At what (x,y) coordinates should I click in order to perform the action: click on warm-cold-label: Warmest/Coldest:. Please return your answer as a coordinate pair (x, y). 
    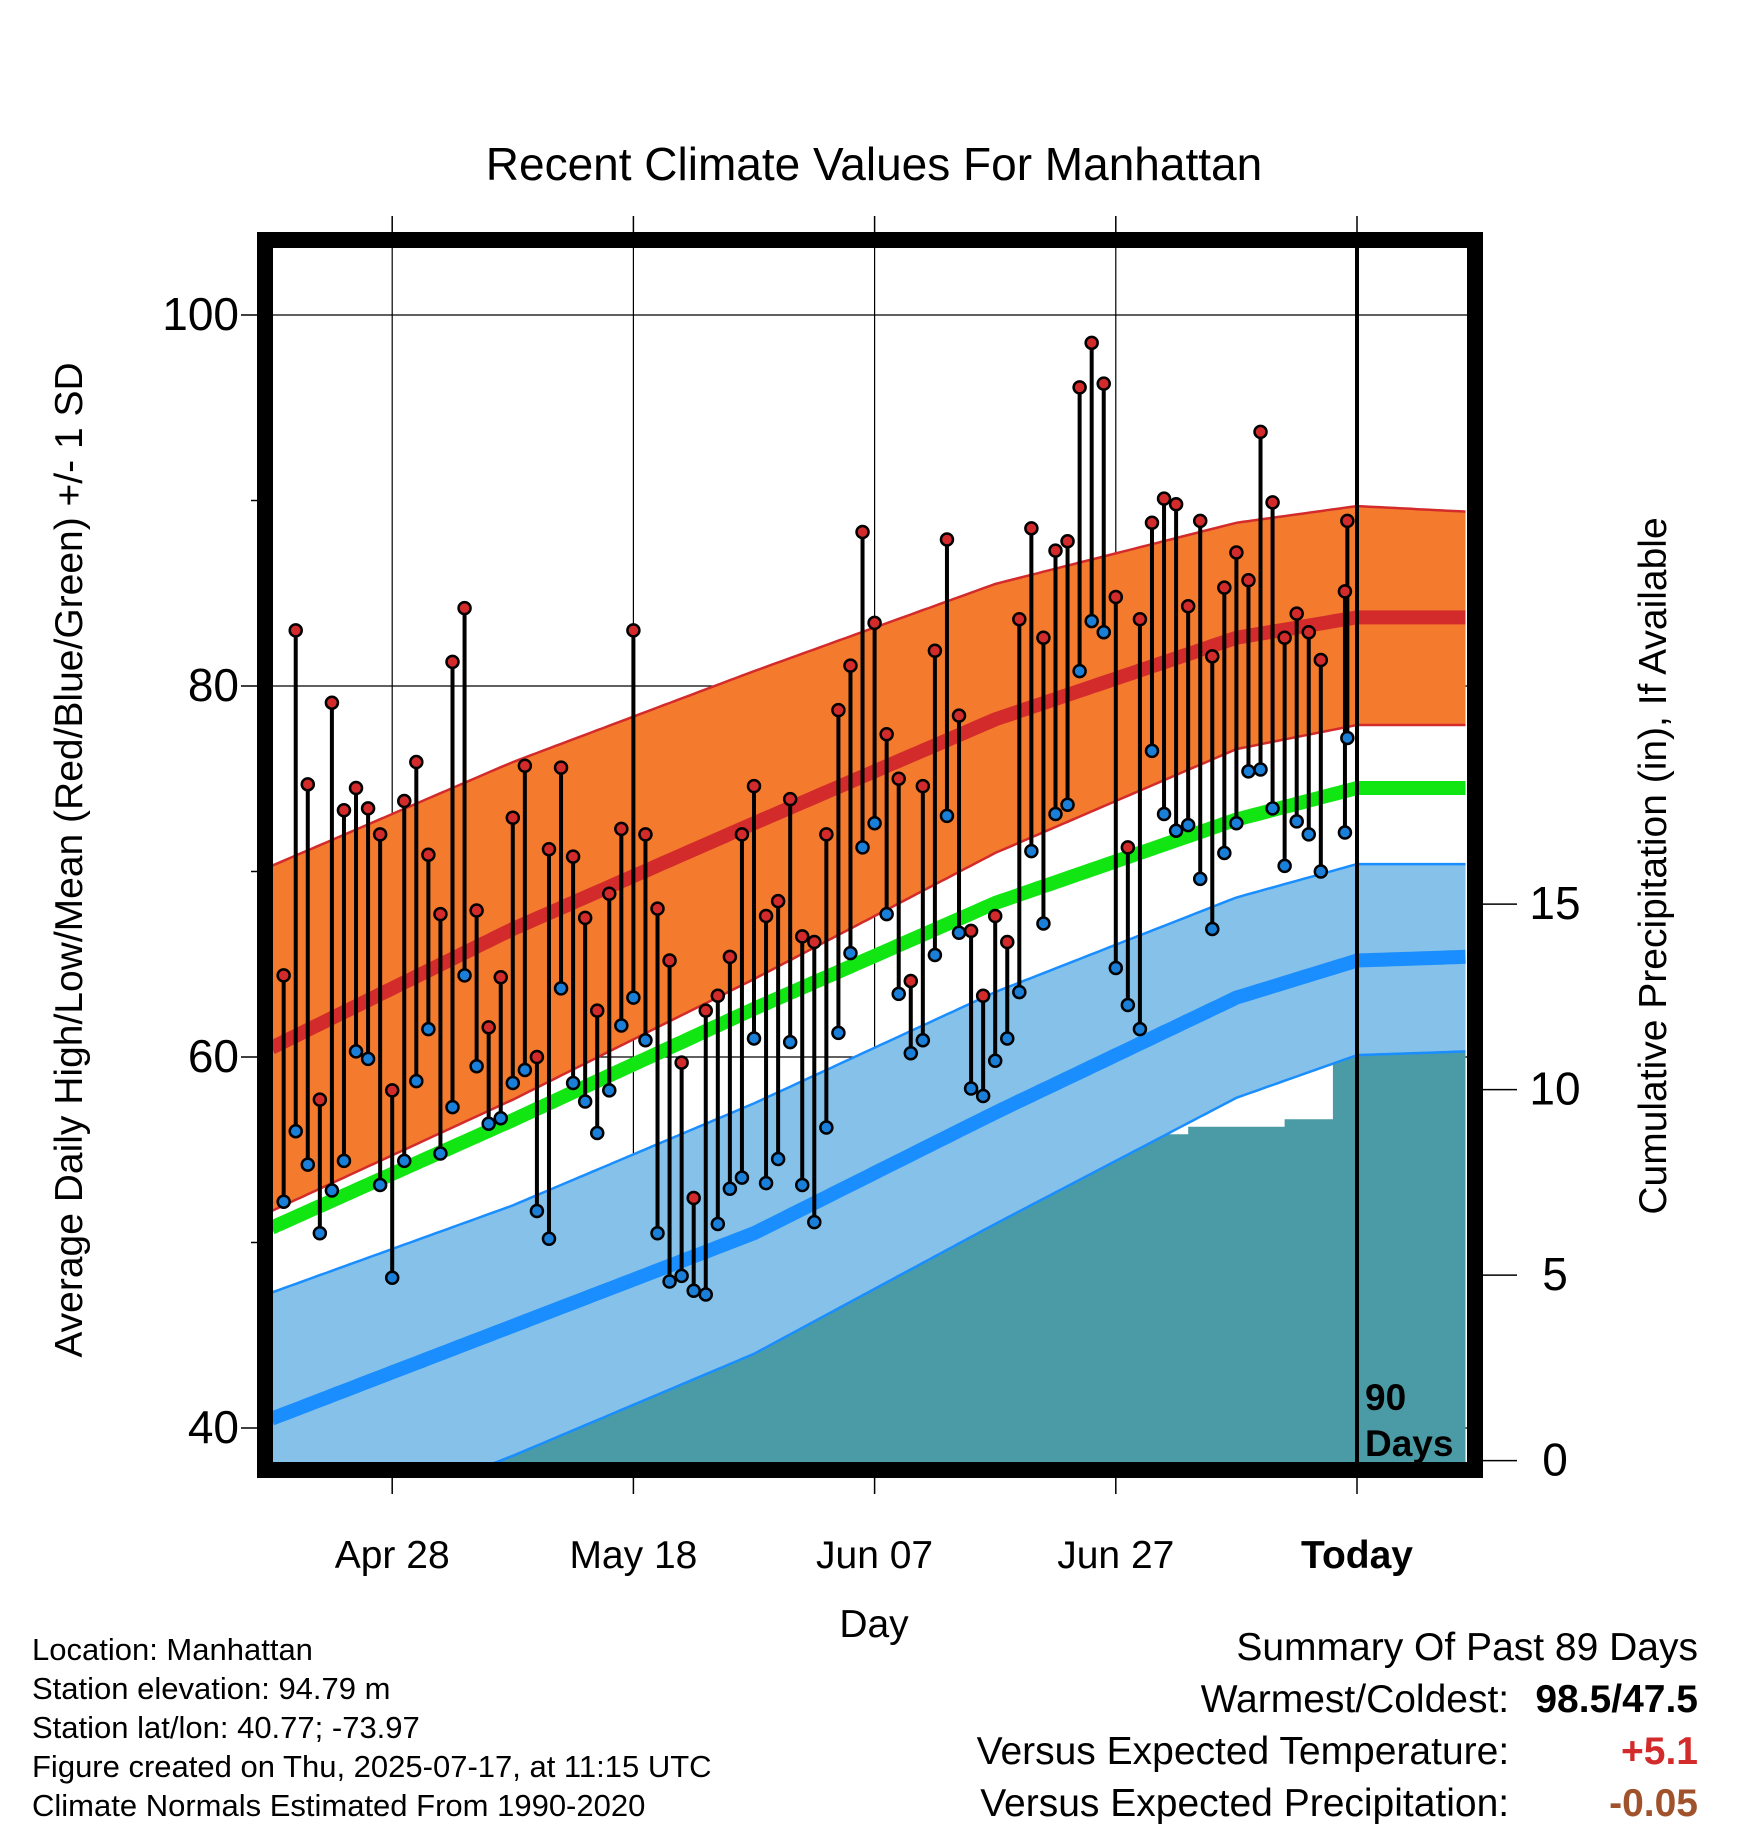
    Looking at the image, I should click on (1355, 1699).